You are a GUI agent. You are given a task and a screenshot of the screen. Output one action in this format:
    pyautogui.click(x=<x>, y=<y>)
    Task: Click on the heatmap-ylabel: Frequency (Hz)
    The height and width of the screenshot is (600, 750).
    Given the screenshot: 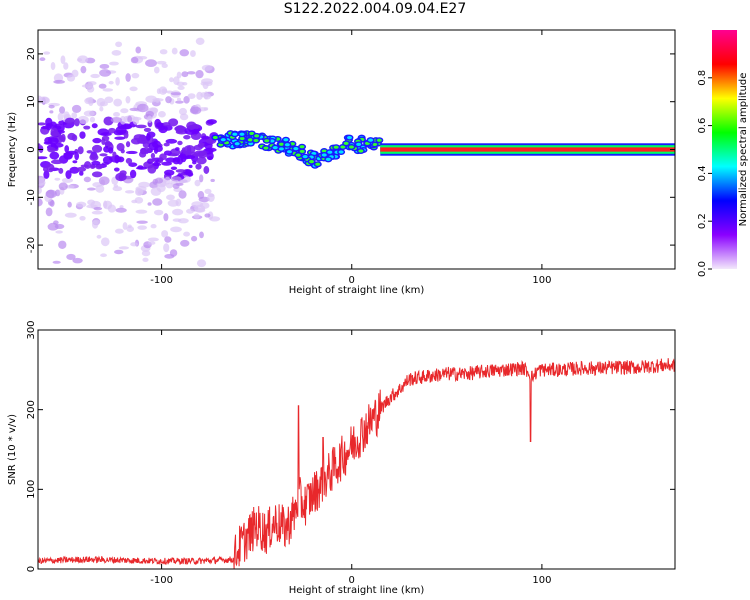 What is the action you would take?
    pyautogui.click(x=12, y=150)
    